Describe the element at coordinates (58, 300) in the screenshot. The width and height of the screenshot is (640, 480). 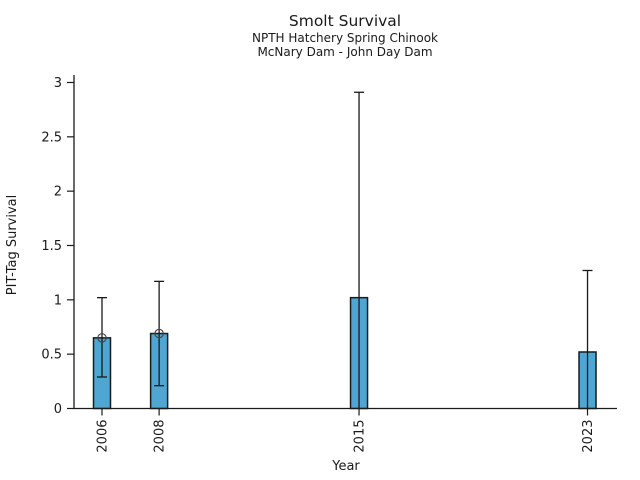
I see `y-tick-label-1: 1` at that location.